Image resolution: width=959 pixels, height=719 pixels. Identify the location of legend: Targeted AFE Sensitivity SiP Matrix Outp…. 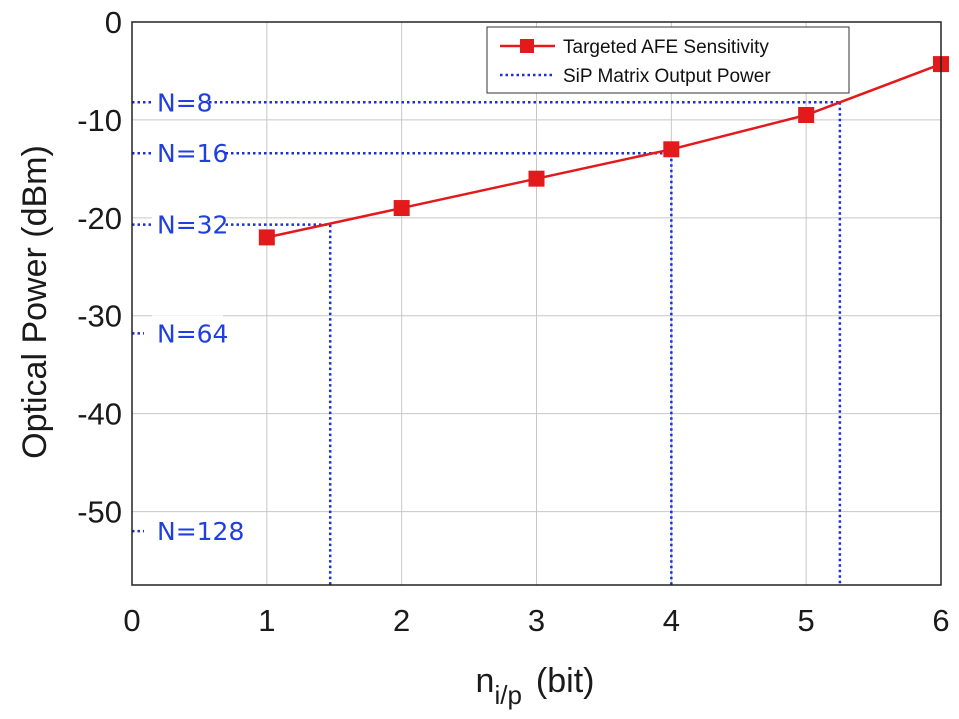
(668, 60).